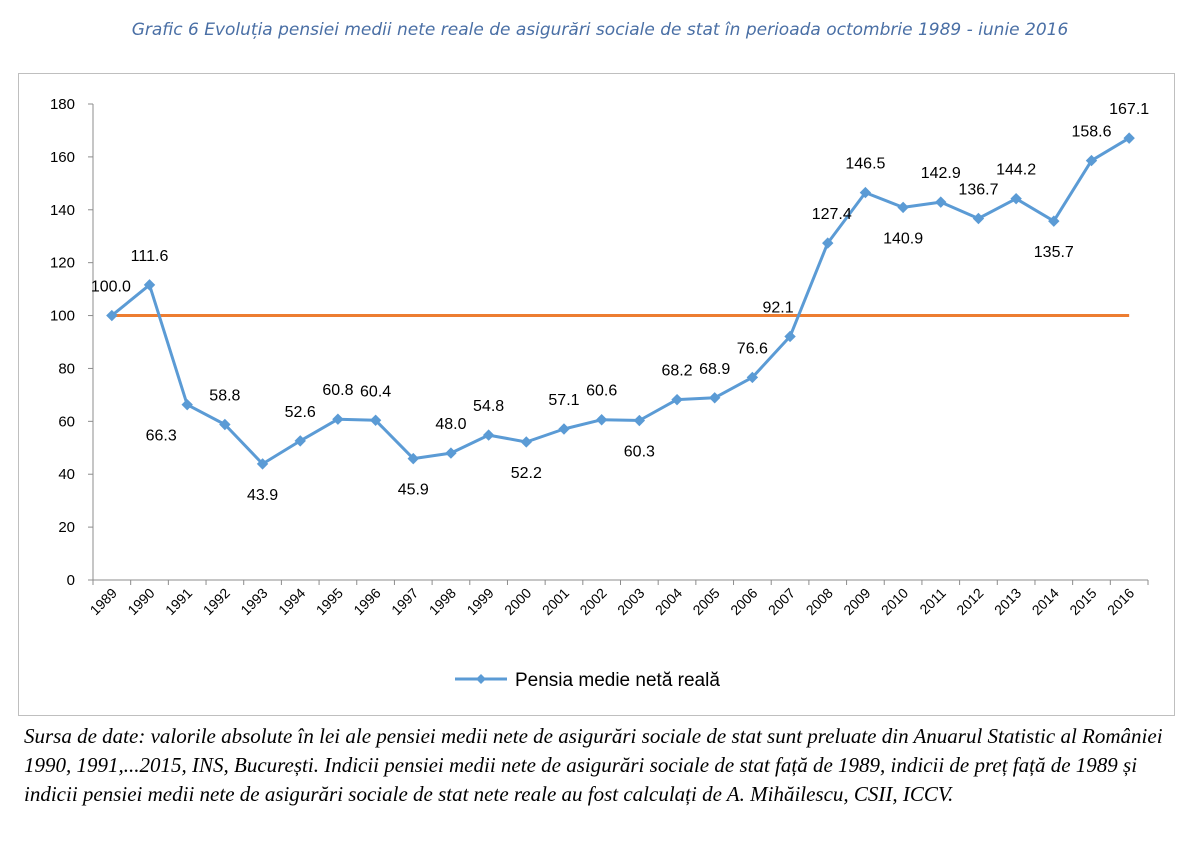 This screenshot has height=841, width=1200. What do you see at coordinates (865, 164) in the screenshot?
I see `data-label: 146.5` at bounding box center [865, 164].